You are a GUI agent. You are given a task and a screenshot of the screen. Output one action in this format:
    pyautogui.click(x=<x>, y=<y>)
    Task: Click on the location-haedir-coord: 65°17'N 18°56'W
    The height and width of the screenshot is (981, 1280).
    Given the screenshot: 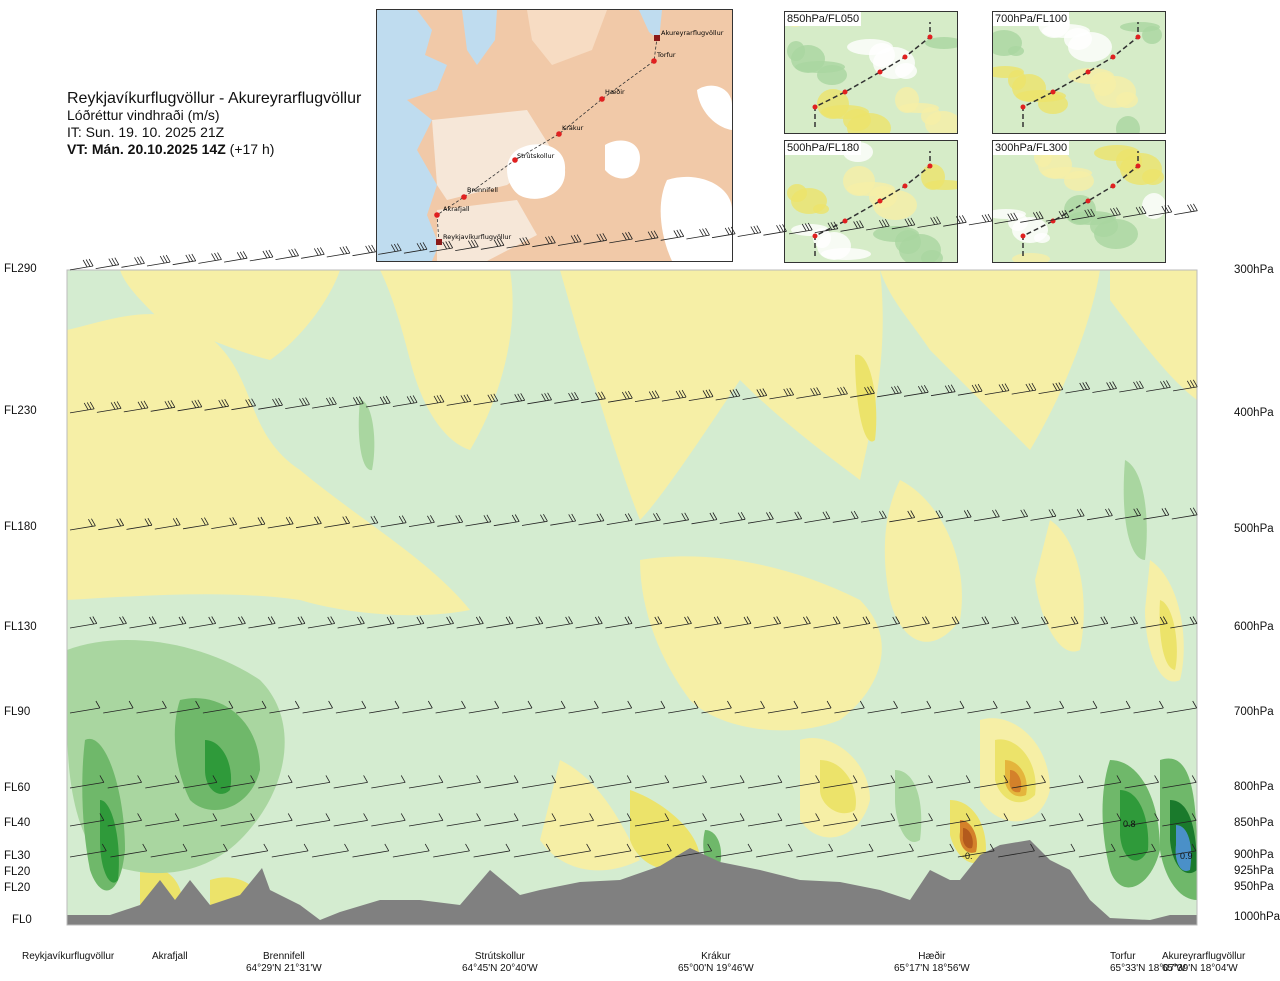 What is the action you would take?
    pyautogui.click(x=932, y=968)
    